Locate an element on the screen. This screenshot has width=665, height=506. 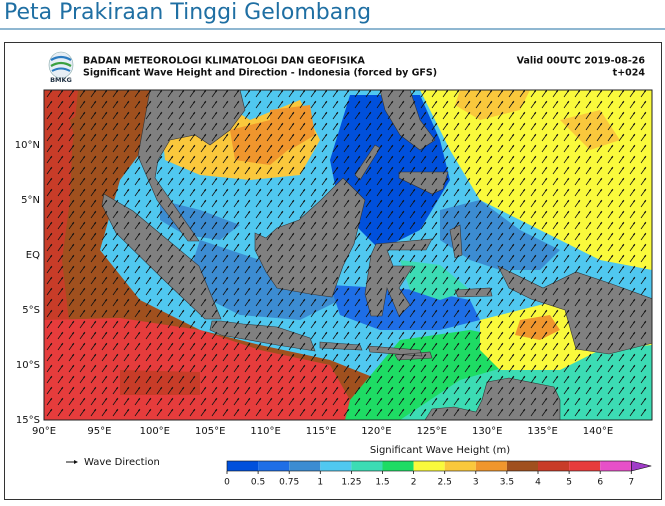
colorbar-border is located at coordinates (429, 466).